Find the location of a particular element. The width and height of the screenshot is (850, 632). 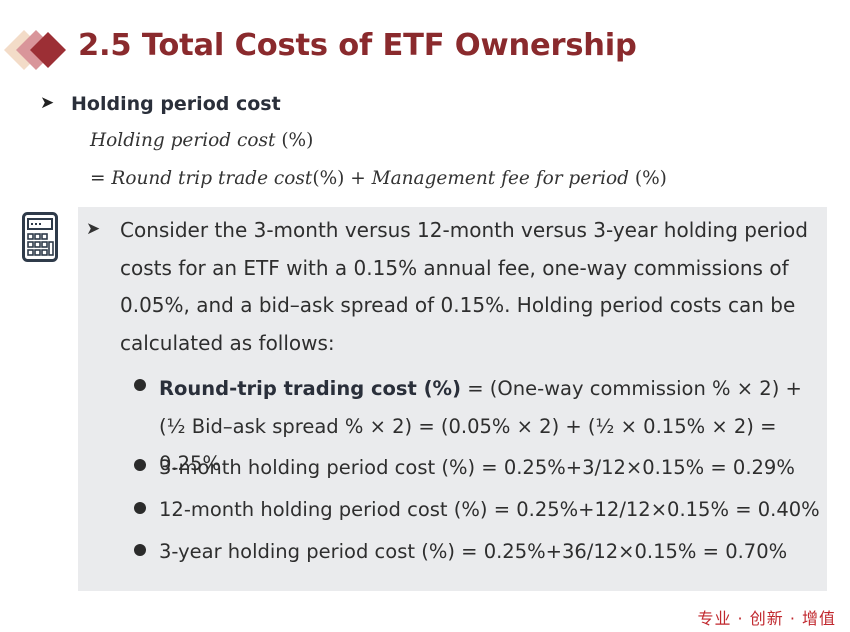

formula-plus: + is located at coordinates (358, 178).